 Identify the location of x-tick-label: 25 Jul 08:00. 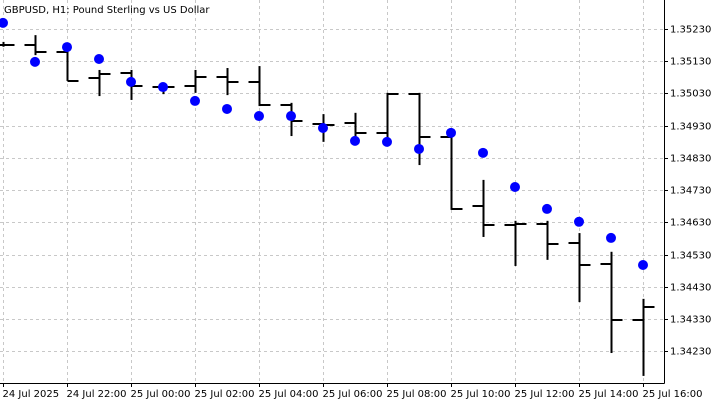
(417, 394).